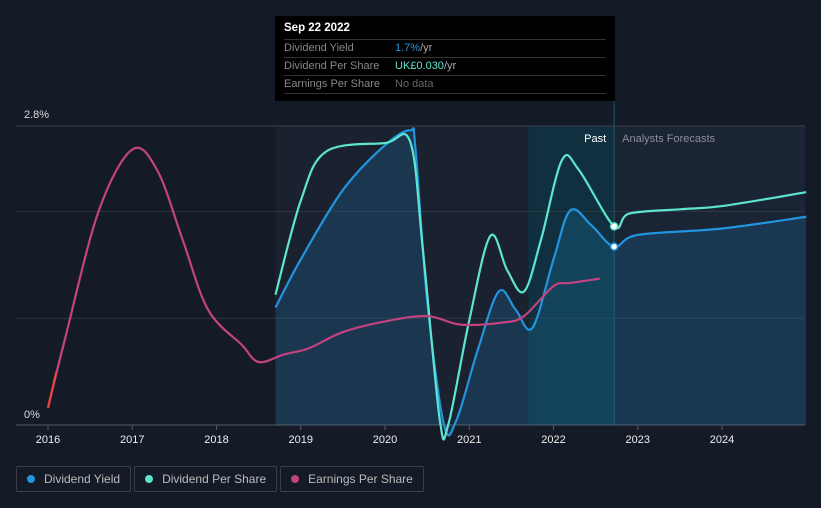 This screenshot has height=508, width=821. Describe the element at coordinates (722, 440) in the screenshot. I see `x-tick-label: 2024` at that location.